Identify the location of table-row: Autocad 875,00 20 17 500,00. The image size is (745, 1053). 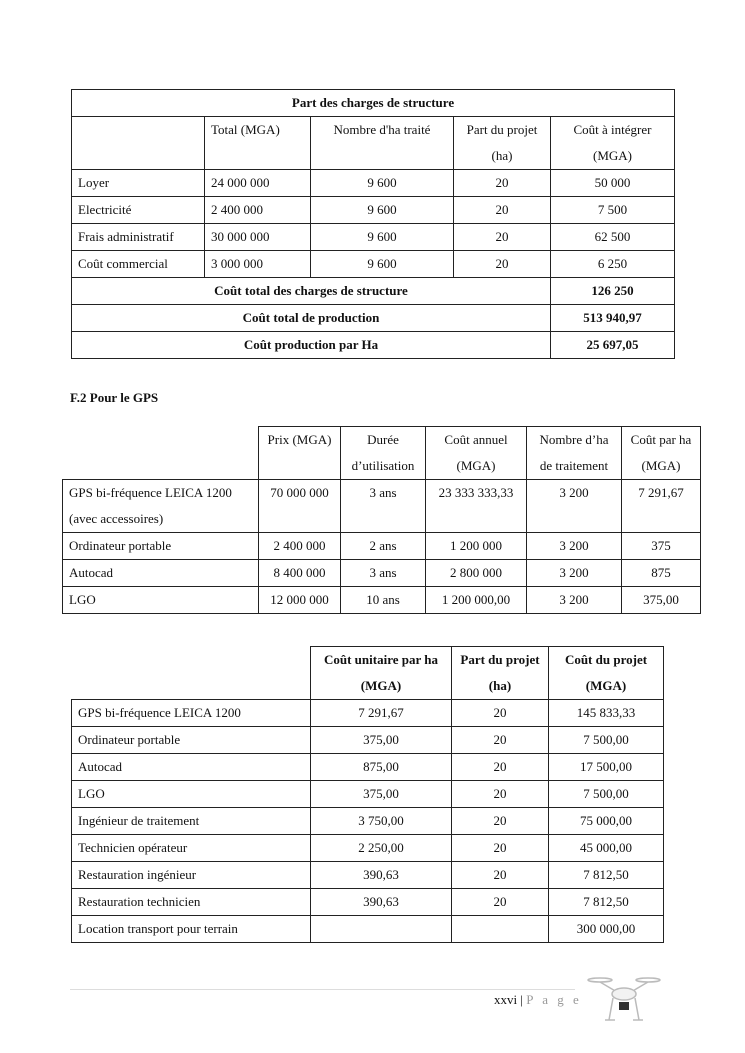
(367, 767).